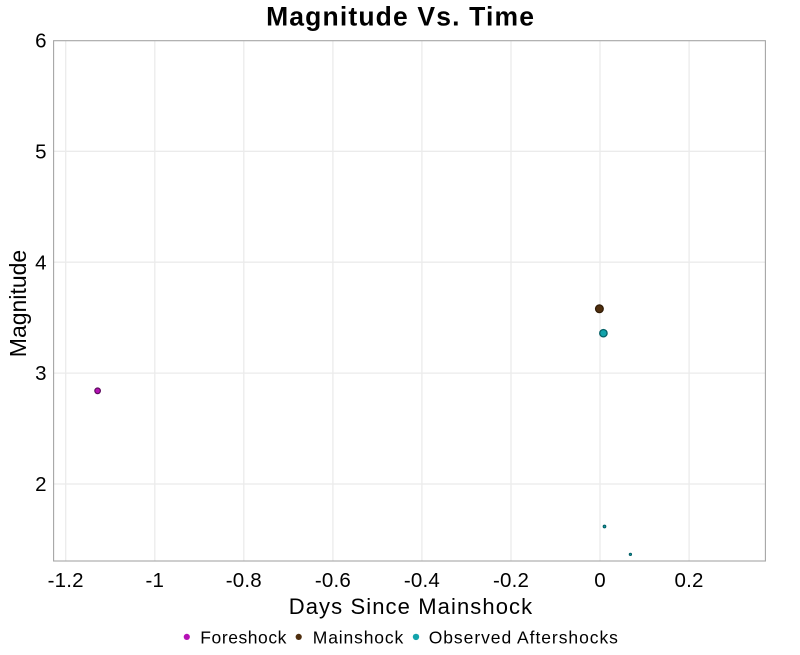 This screenshot has width=800, height=655. I want to click on svg-text: Observed Aftershocks, so click(524, 637).